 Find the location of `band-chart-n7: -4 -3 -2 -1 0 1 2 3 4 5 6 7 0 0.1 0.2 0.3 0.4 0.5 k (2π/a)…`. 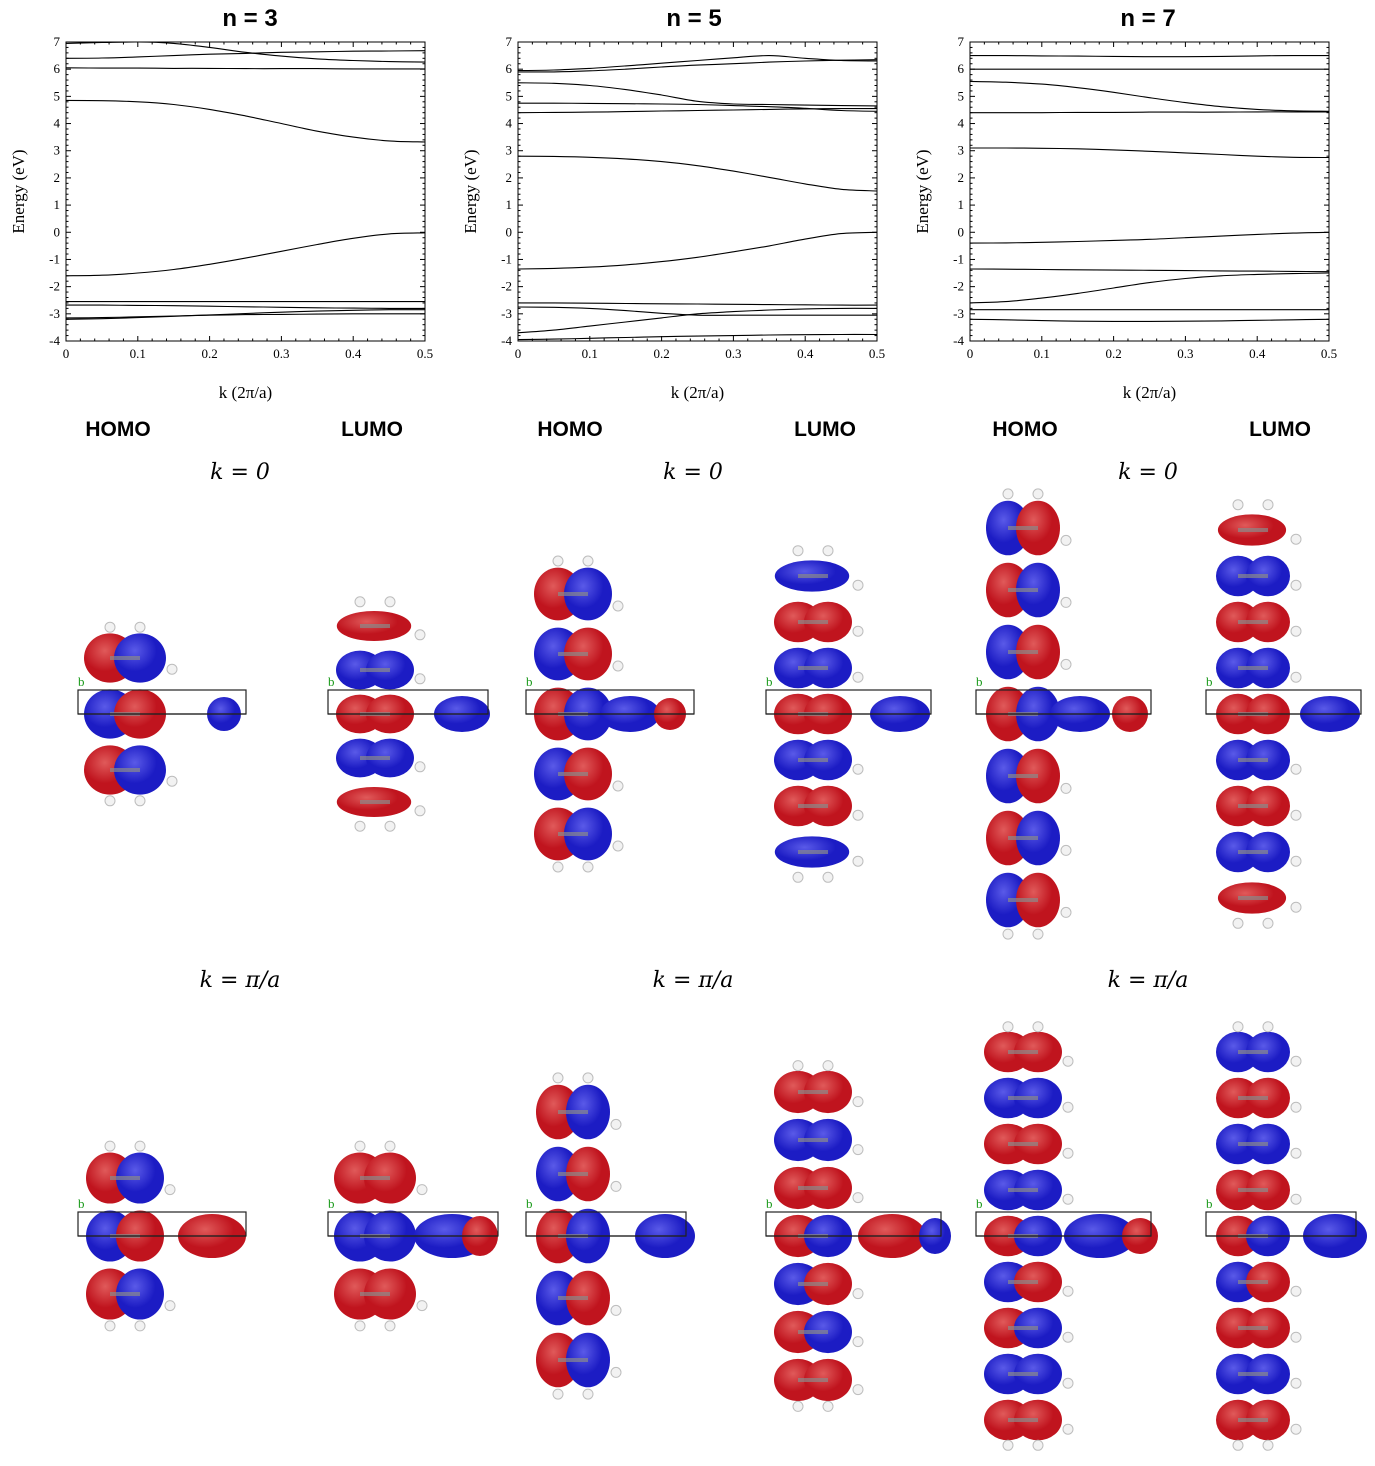

band-chart-n7: -4 -3 -2 -1 0 1 2 3 4 5 6 7 0 0.1 0.2 0.3 0.4 0.5 k (2π/a)… is located at coordinates (1125, 218).